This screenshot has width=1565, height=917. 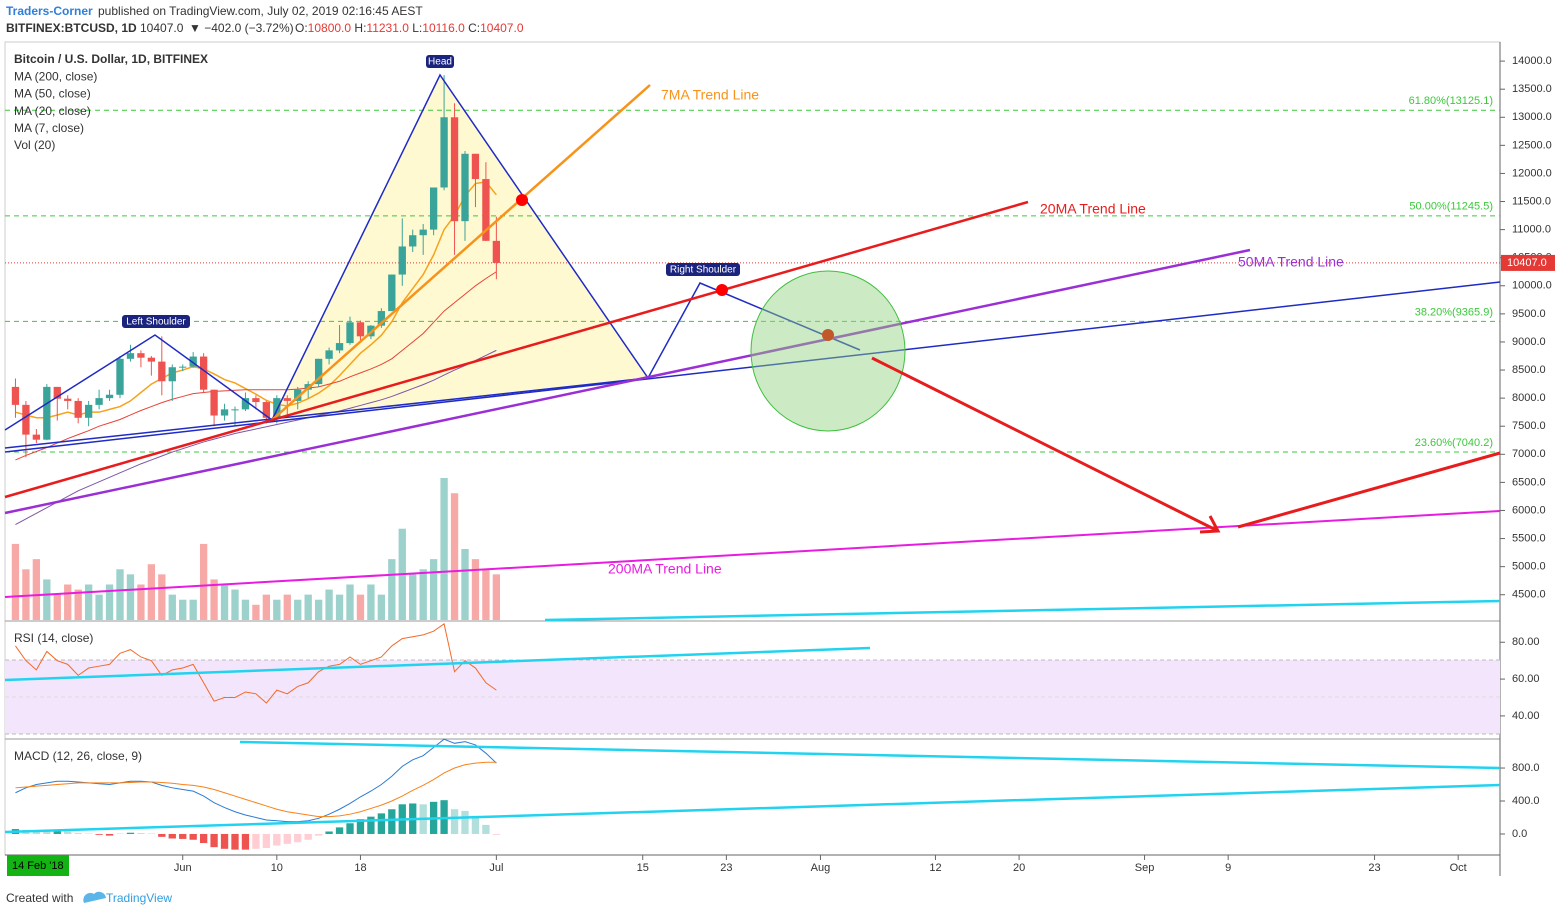 What do you see at coordinates (49, 11) in the screenshot?
I see `author: Traders-Corner` at bounding box center [49, 11].